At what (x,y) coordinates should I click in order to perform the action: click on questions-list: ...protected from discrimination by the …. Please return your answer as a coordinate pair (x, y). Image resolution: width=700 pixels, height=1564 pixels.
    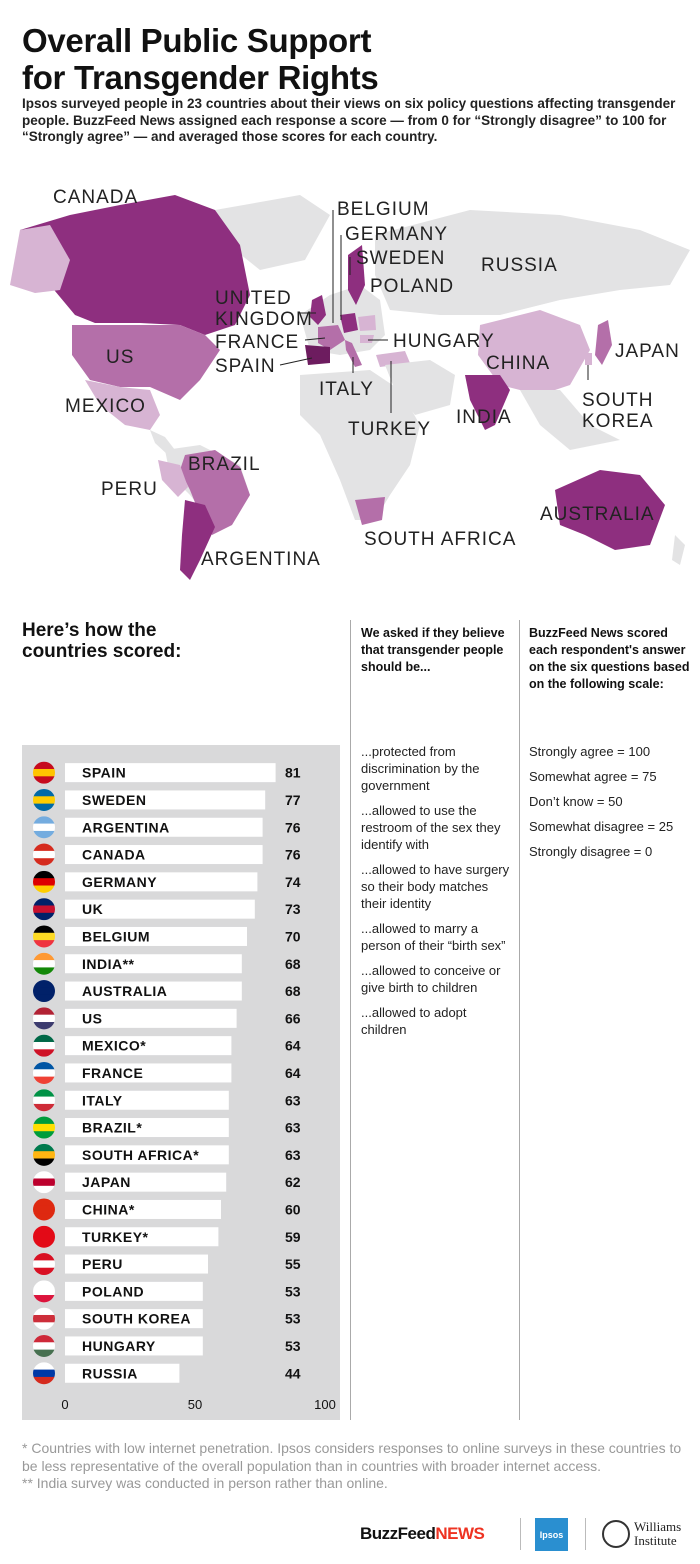
    Looking at the image, I should click on (436, 894).